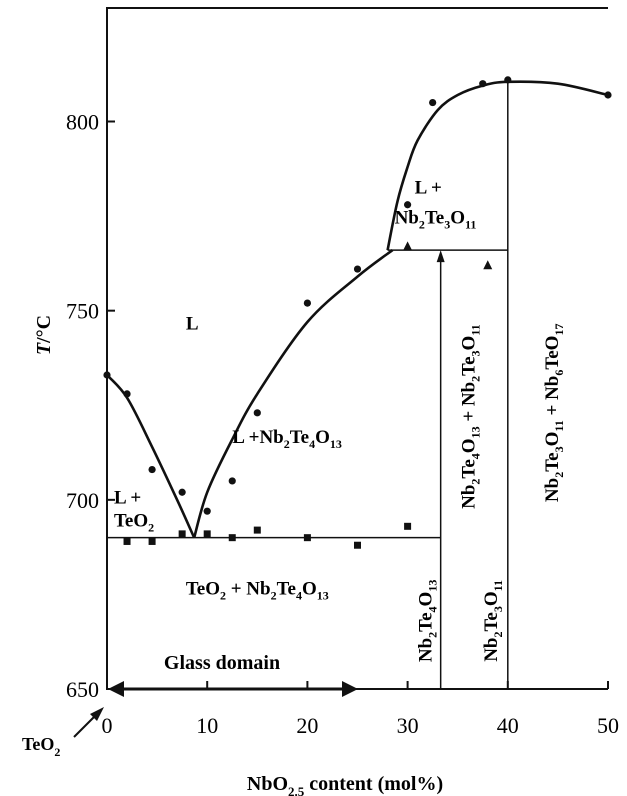 The width and height of the screenshot is (627, 796). Describe the element at coordinates (82, 689) in the screenshot. I see `y-tick-label: 650` at that location.